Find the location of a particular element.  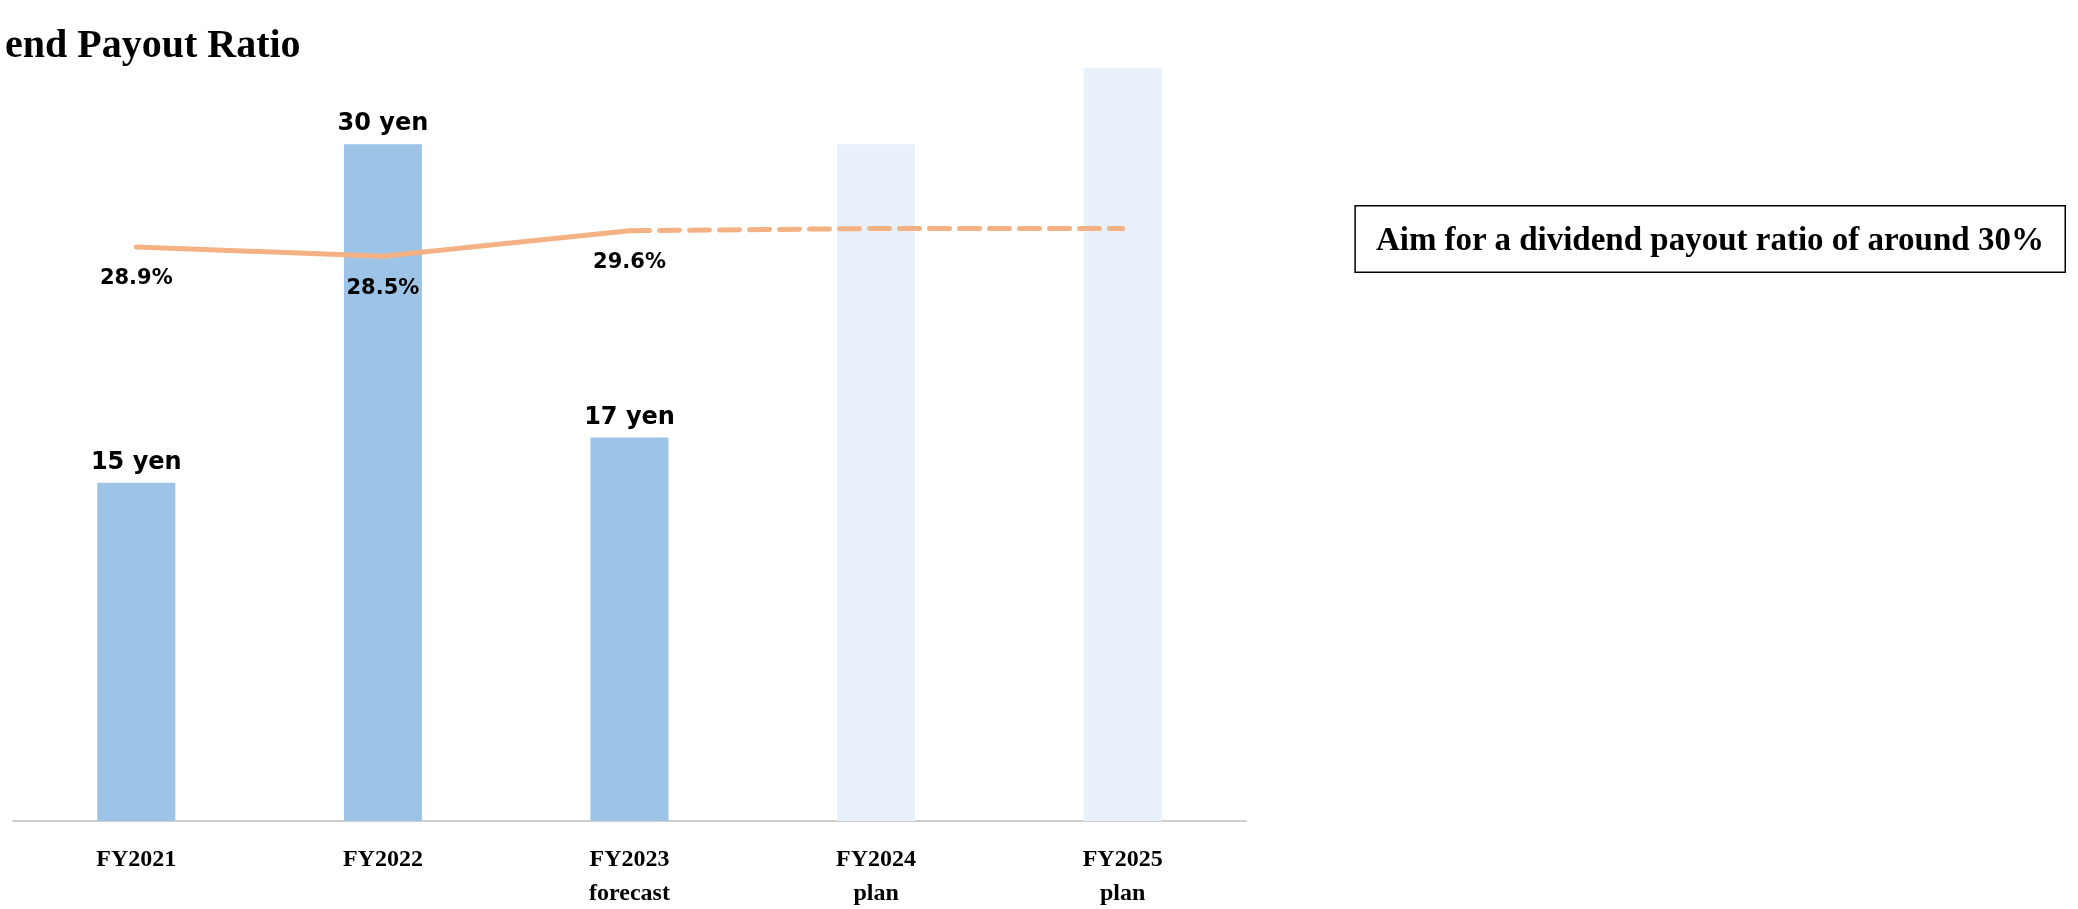

chart-title: end Payout Ratio is located at coordinates (153, 43).